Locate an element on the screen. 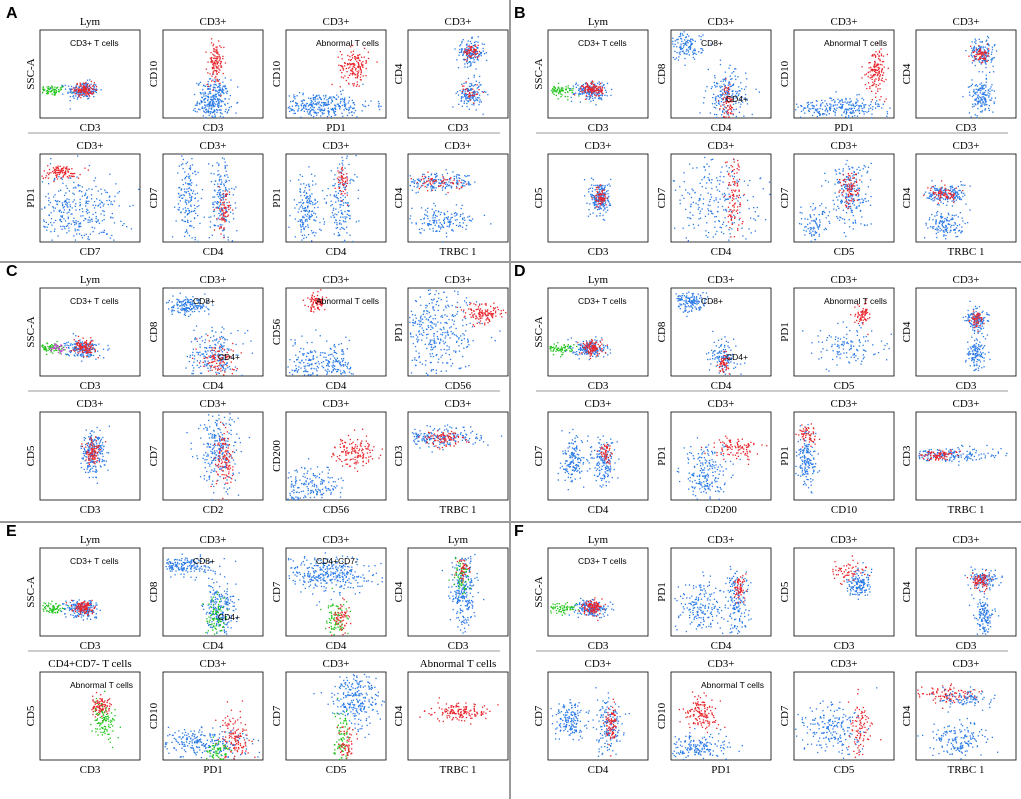 The width and height of the screenshot is (1021, 799). non-t-lymphocytes is located at coordinates (57, 90).